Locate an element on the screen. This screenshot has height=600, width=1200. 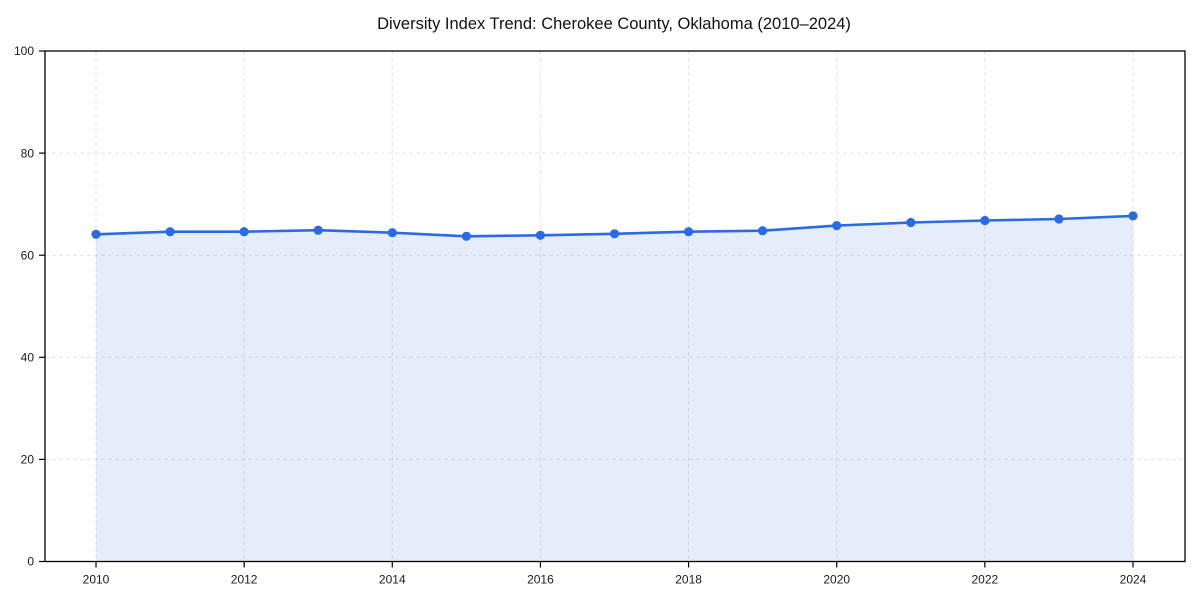
y-tick-label: 40 is located at coordinates (28, 358).